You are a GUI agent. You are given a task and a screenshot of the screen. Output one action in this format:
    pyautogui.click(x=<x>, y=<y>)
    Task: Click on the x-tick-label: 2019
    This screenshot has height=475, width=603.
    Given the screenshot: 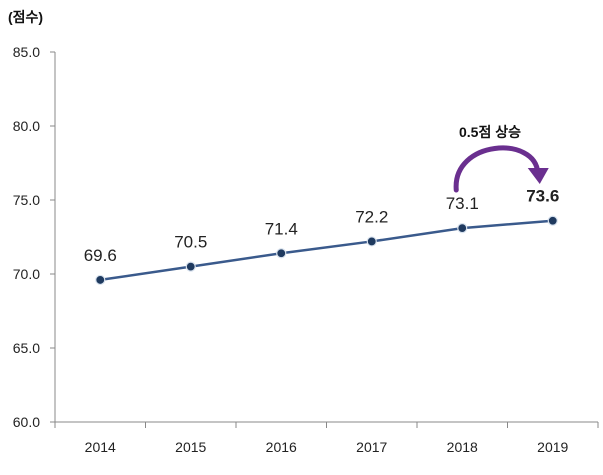 What is the action you would take?
    pyautogui.click(x=552, y=447)
    